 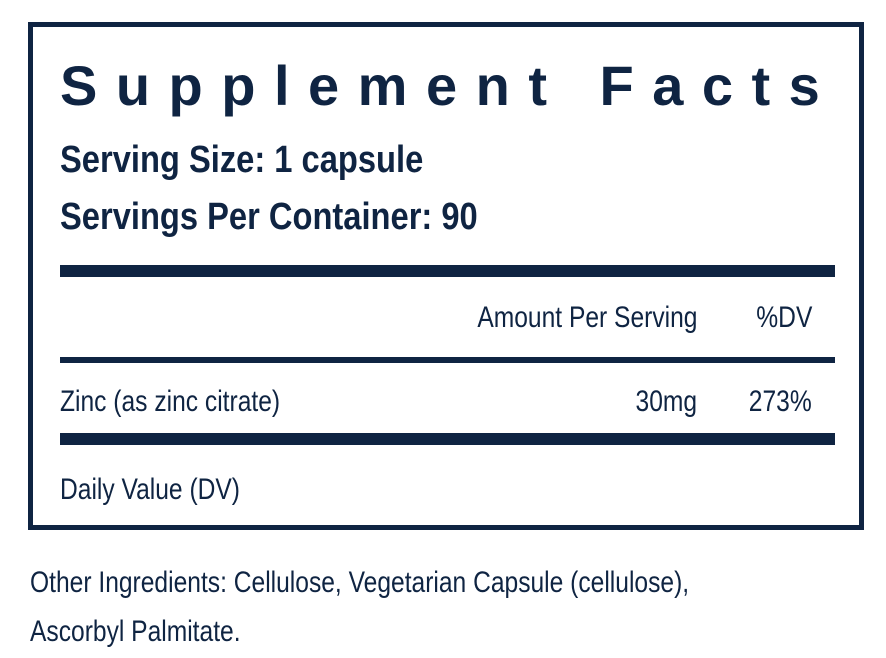 What do you see at coordinates (447, 360) in the screenshot?
I see `thin-rule` at bounding box center [447, 360].